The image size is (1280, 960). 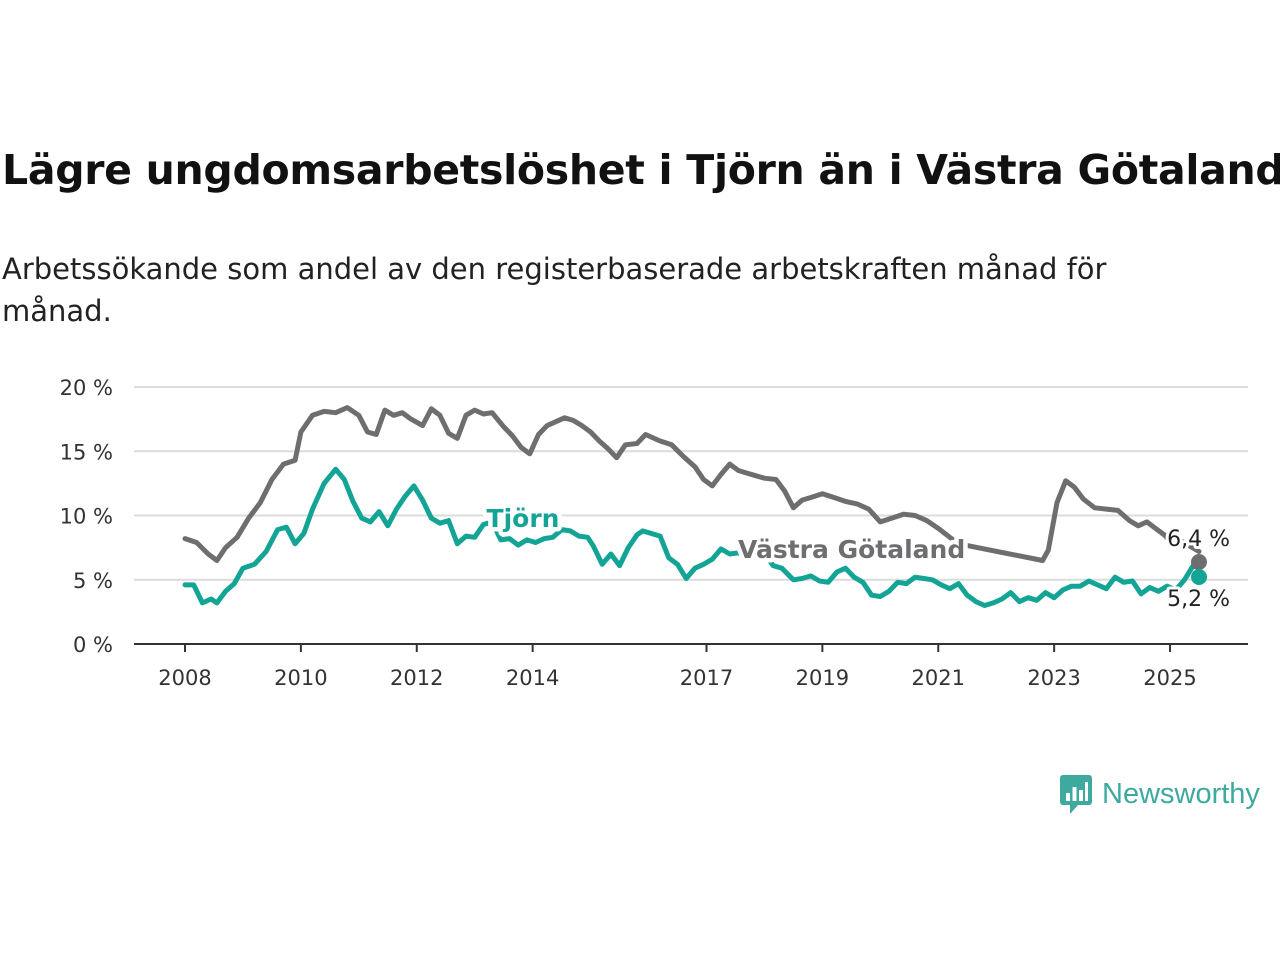 I want to click on x-tick-label: 2017, so click(x=706, y=678).